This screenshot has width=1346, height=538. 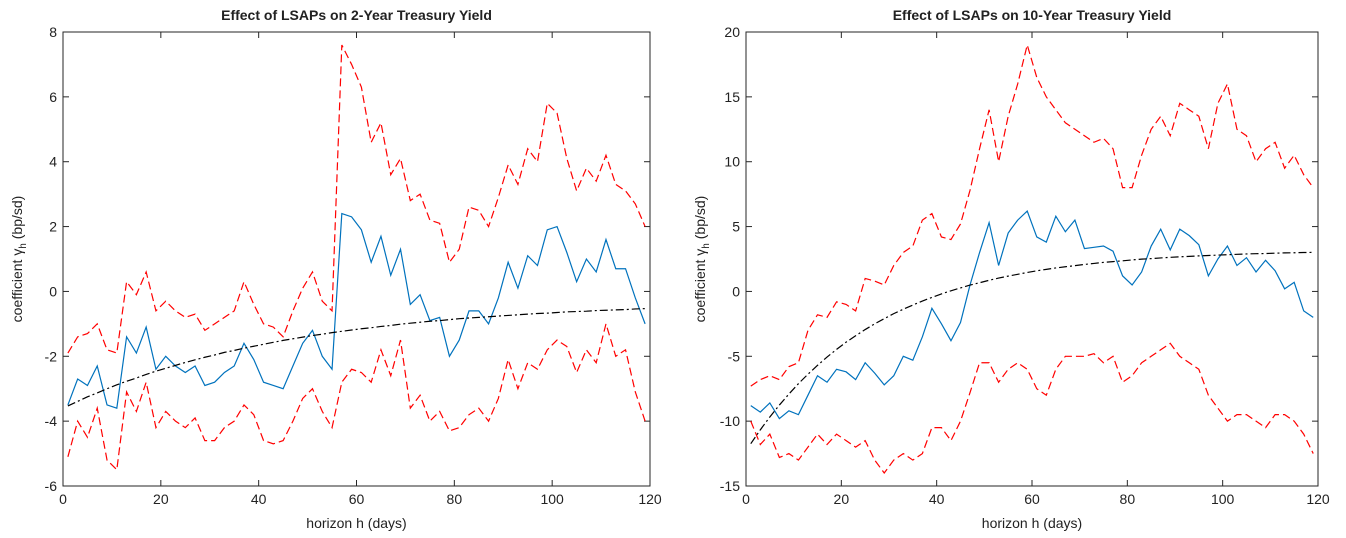 What do you see at coordinates (356, 15) in the screenshot?
I see `chart-title: Effect of LSAPs on 2-Year Treasury Yield` at bounding box center [356, 15].